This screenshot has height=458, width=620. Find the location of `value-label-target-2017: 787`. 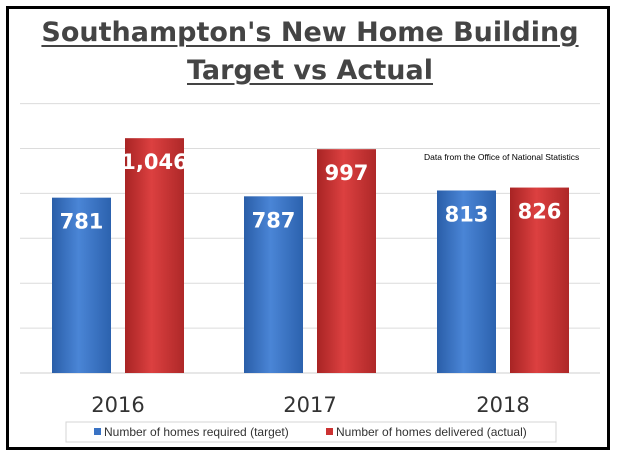

value-label-target-2017: 787 is located at coordinates (274, 220).